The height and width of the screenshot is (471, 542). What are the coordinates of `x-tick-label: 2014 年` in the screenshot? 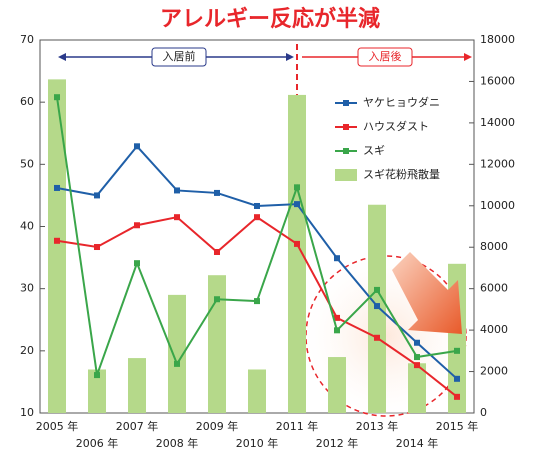 It's located at (417, 443).